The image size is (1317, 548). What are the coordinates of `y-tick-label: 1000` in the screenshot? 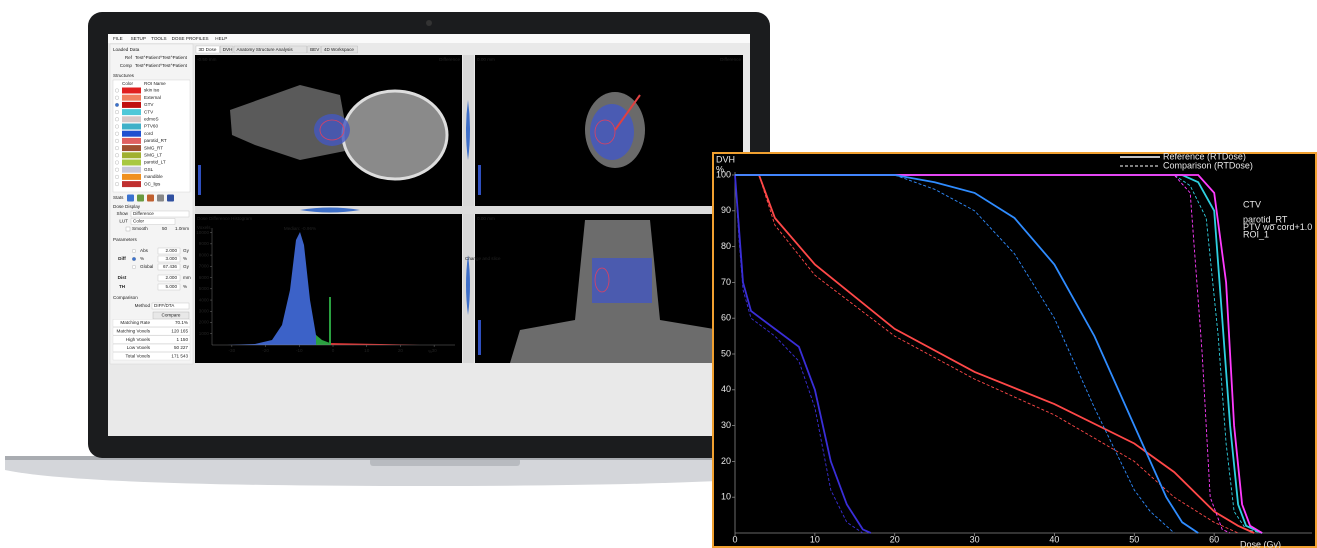 It's located at (204, 333).